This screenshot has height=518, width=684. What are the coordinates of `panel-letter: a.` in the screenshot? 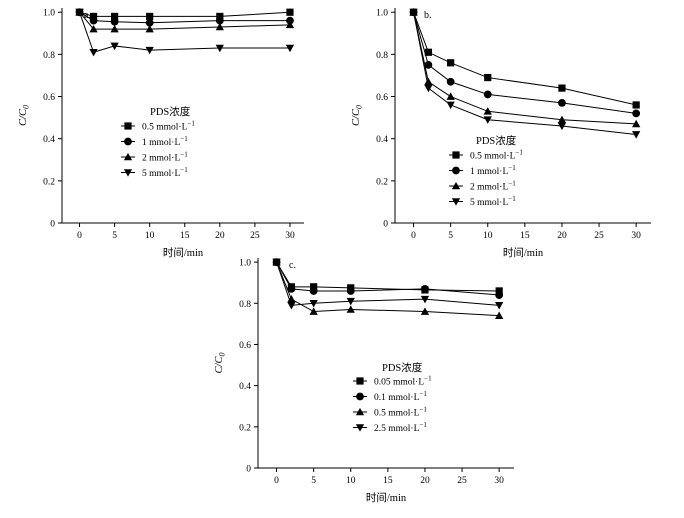 It's located at (87, 15).